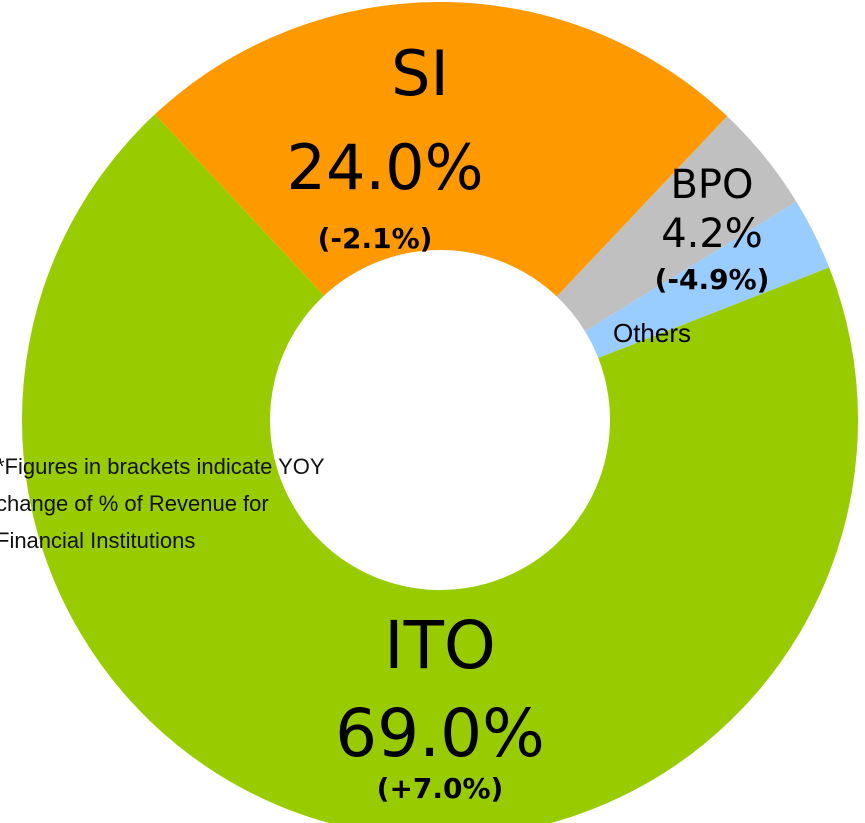 The width and height of the screenshot is (865, 823). I want to click on category-label: SI, so click(420, 73).